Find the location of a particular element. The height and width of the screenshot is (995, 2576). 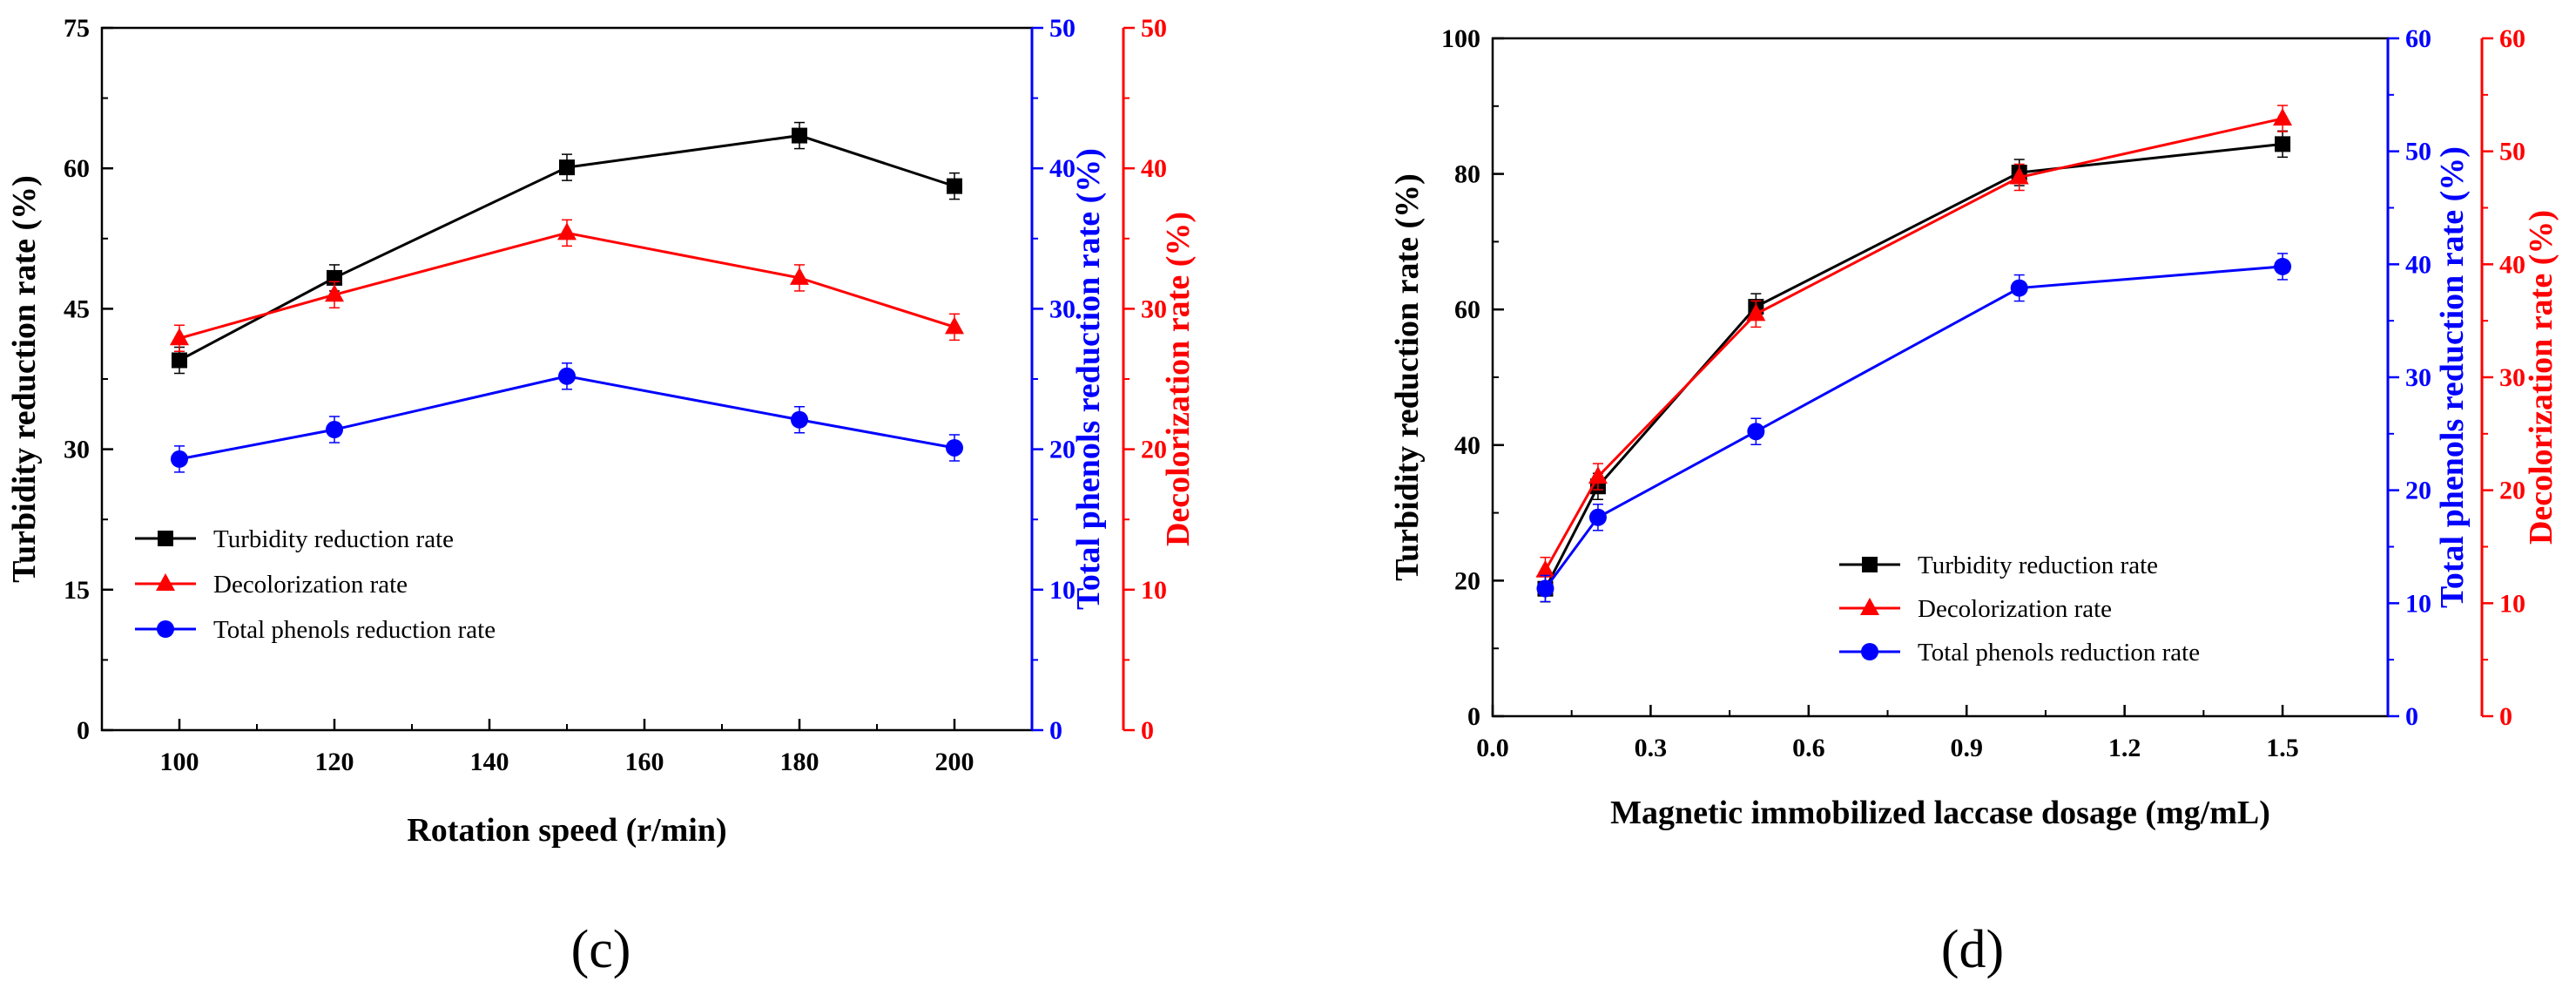

x-tick-label: 180 is located at coordinates (799, 762).